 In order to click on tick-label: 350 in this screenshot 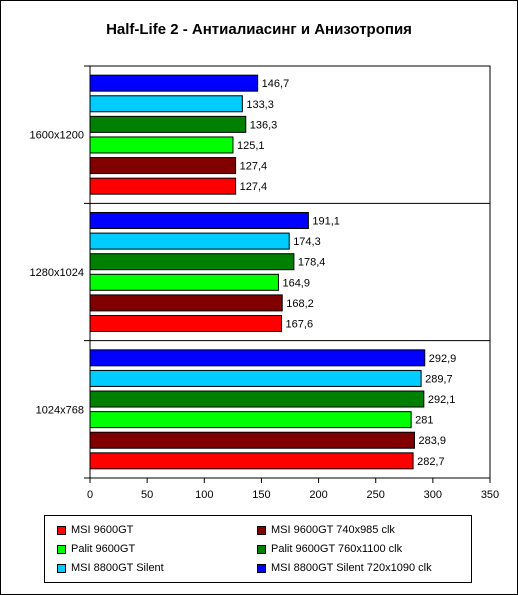, I will do `click(490, 495)`.